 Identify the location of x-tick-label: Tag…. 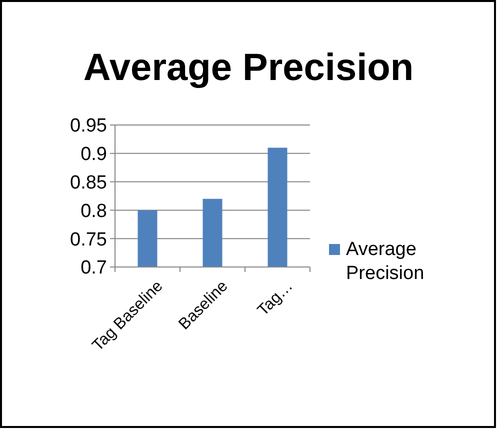
(275, 299).